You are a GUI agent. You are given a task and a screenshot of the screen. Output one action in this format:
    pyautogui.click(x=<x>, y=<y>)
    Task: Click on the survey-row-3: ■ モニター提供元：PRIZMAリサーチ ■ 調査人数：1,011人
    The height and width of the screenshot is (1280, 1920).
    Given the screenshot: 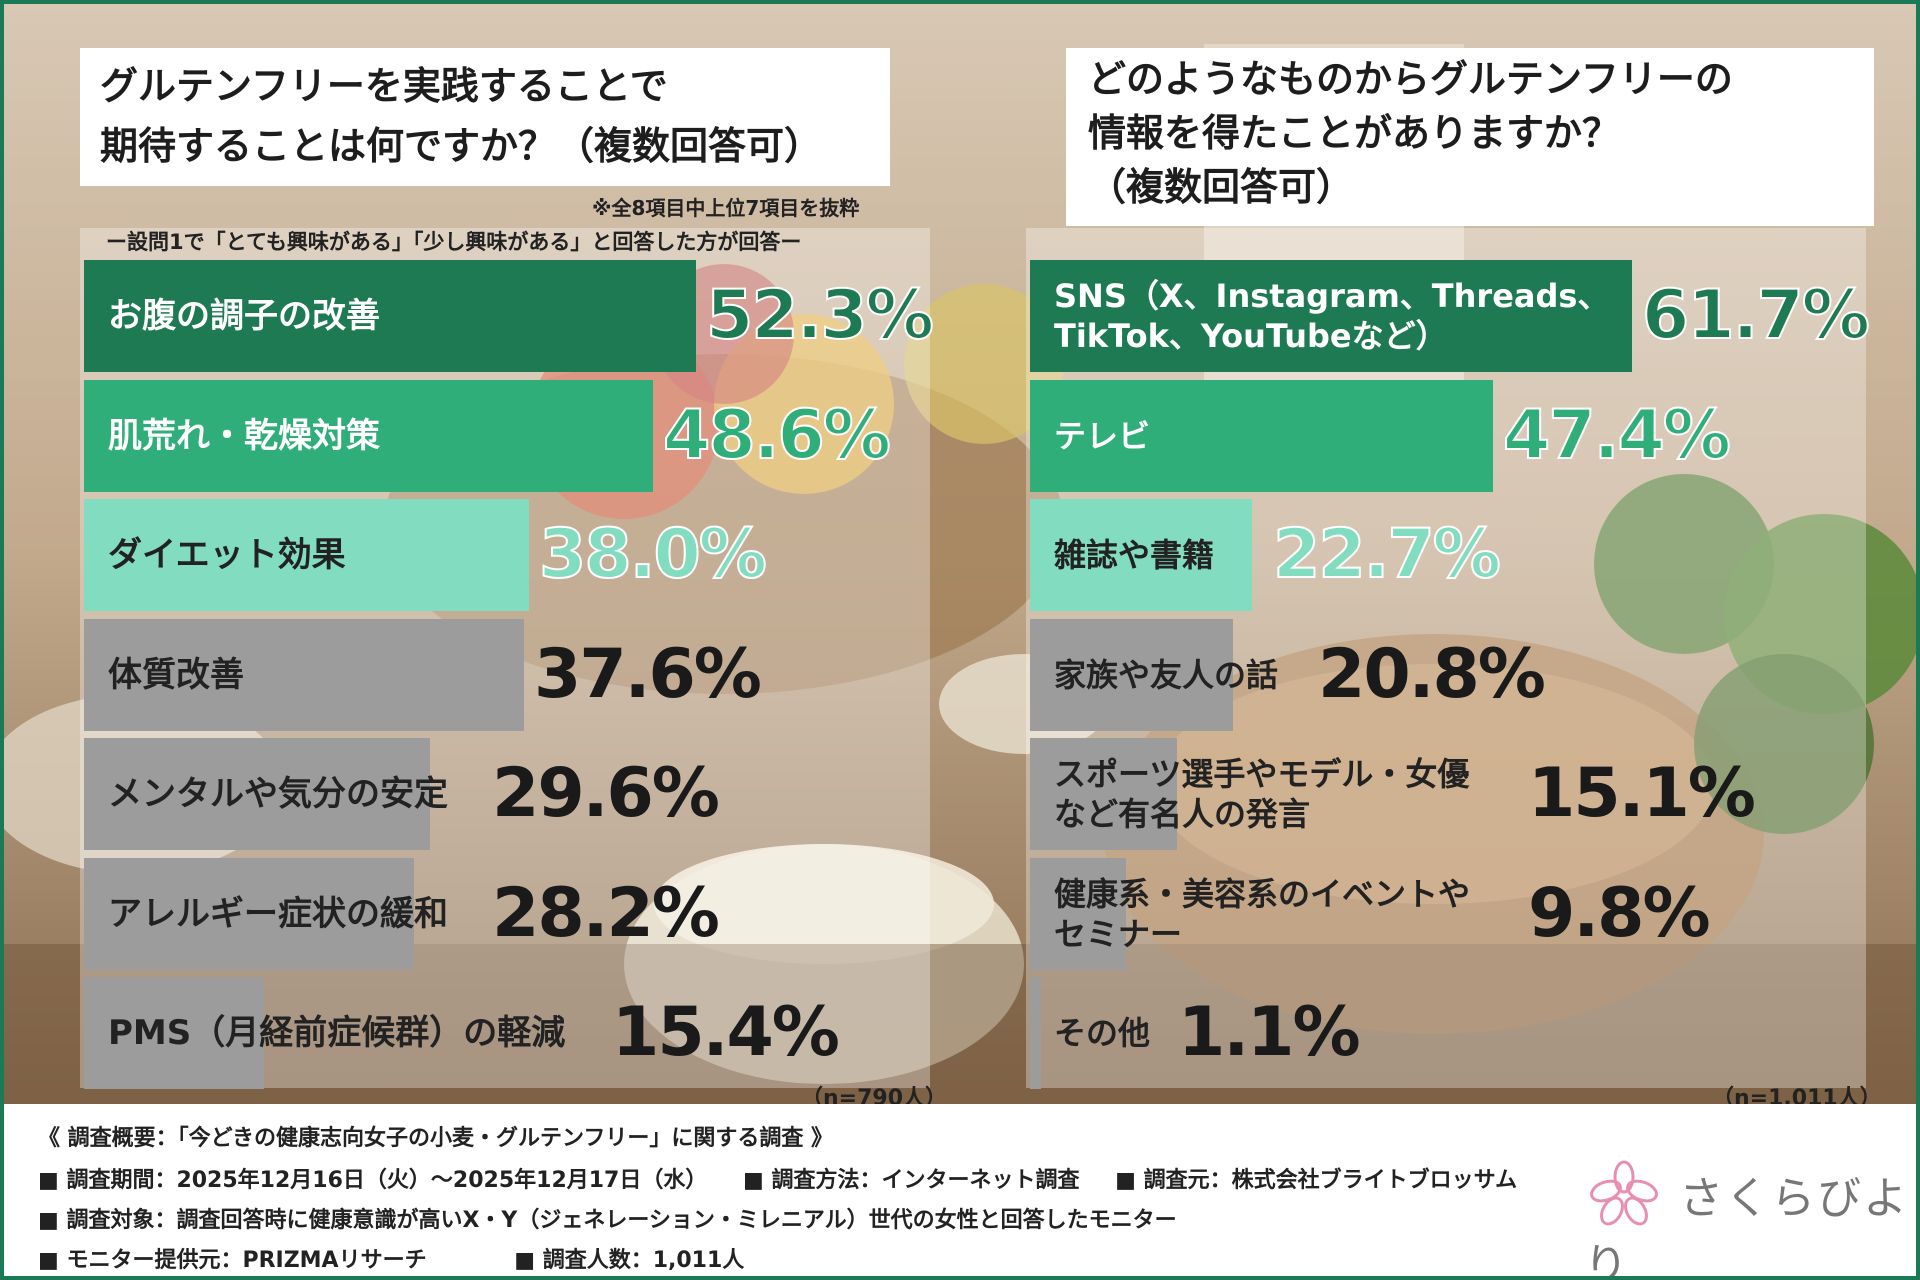 What is the action you would take?
    pyautogui.click(x=391, y=1258)
    